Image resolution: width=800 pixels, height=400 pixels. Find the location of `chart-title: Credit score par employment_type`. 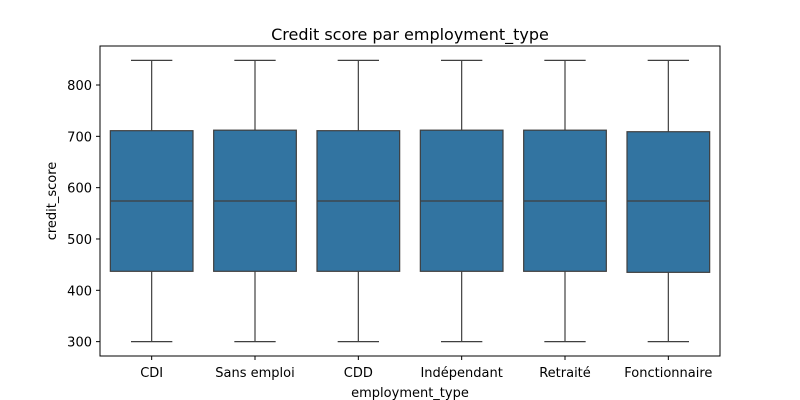

chart-title: Credit score par employment_type is located at coordinates (410, 35).